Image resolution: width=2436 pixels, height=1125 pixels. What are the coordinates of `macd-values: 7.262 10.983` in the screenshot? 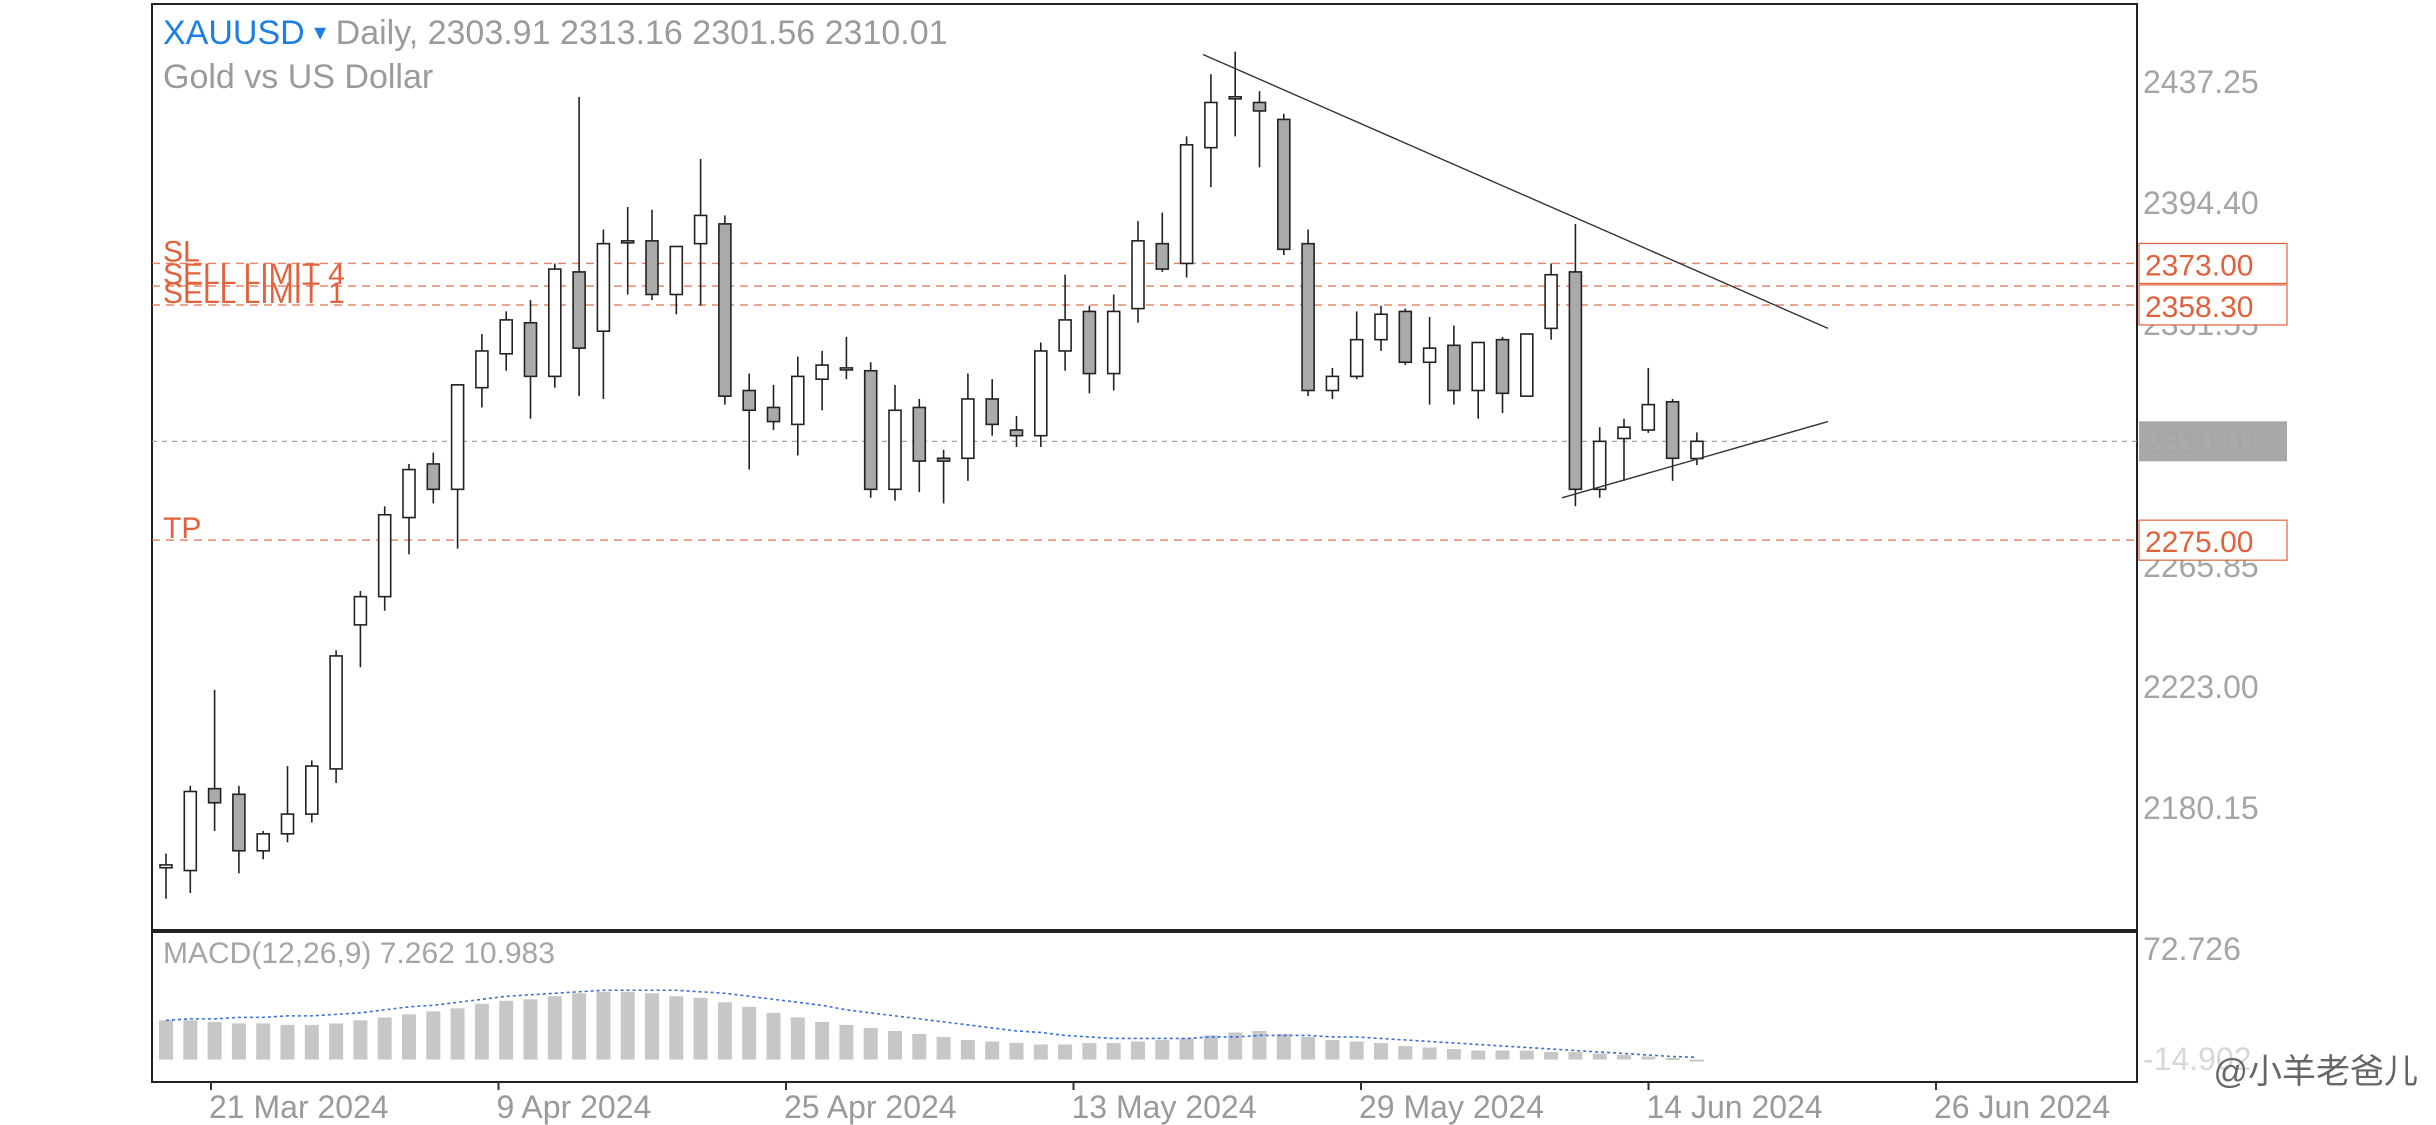 It's located at (467, 953).